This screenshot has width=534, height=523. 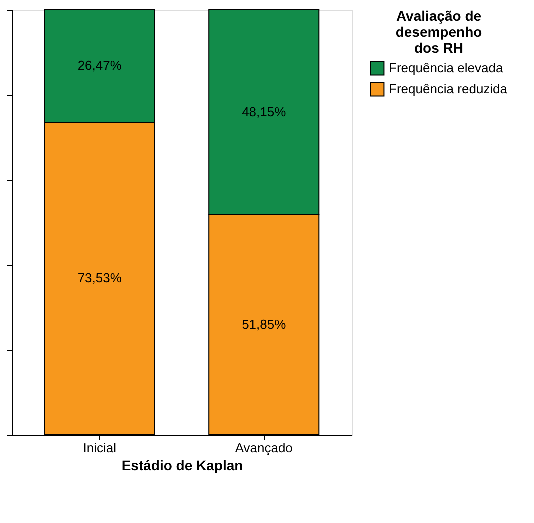 I want to click on legend-label: Frequência reduzida, so click(x=448, y=89).